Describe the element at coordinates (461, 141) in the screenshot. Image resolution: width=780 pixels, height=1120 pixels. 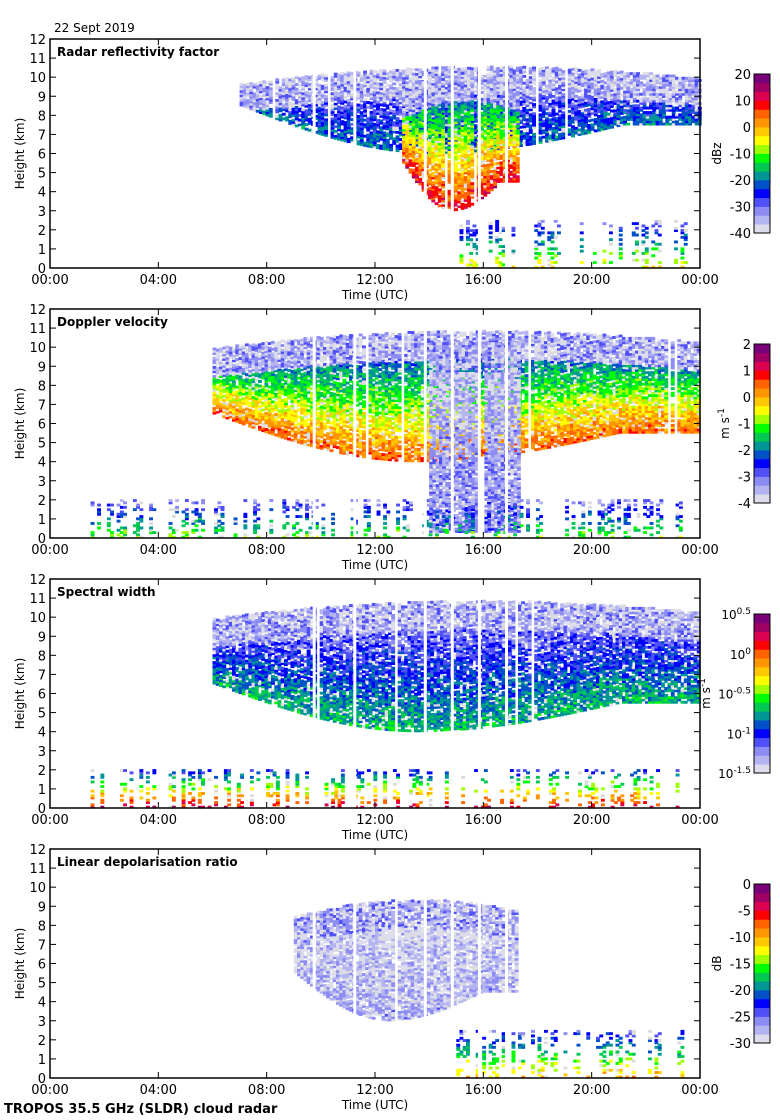
I see `feature-precipitating-core` at that location.